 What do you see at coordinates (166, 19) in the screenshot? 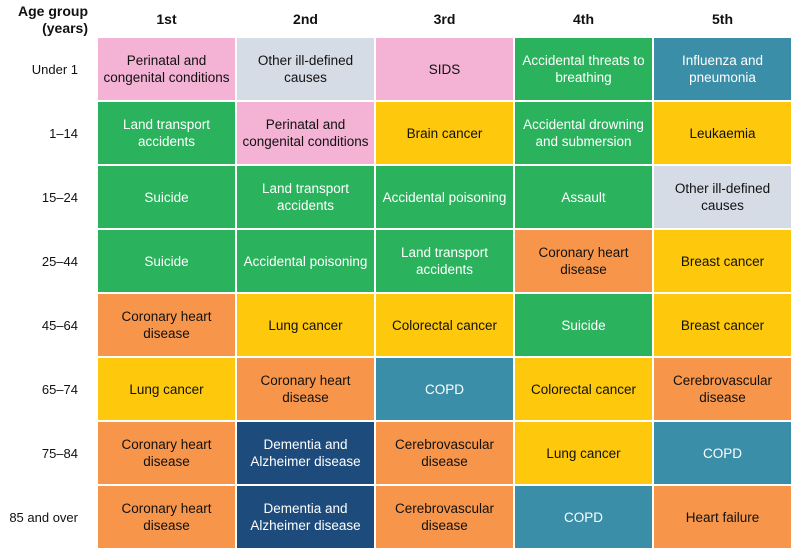
I see `rank-header-1st: 1st` at bounding box center [166, 19].